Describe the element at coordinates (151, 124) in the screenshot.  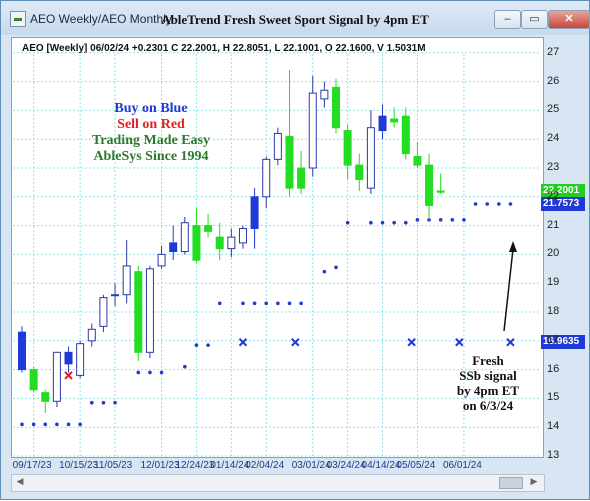
I see `sell-on-red-text: Sell on Red` at that location.